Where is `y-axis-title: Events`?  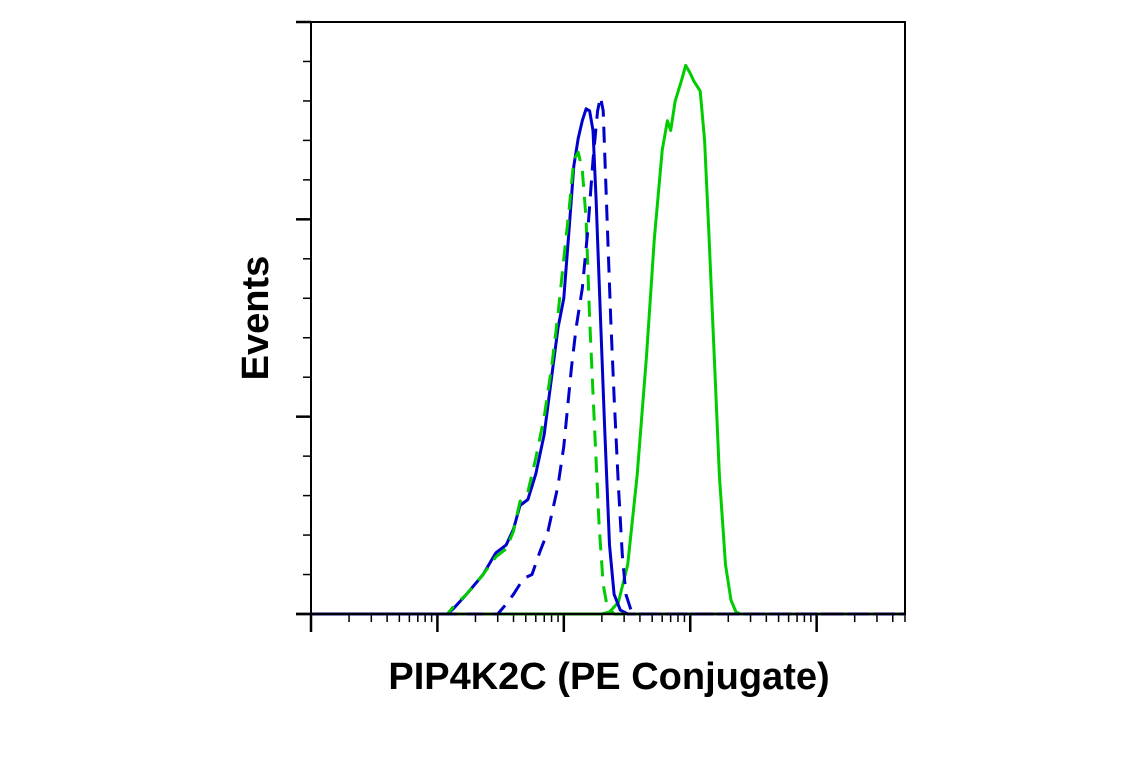
y-axis-title: Events is located at coordinates (256, 318).